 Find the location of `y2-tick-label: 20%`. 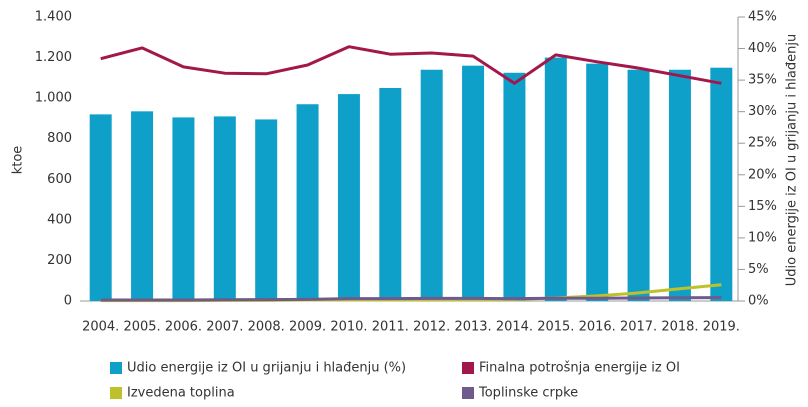

y2-tick-label: 20% is located at coordinates (762, 174).